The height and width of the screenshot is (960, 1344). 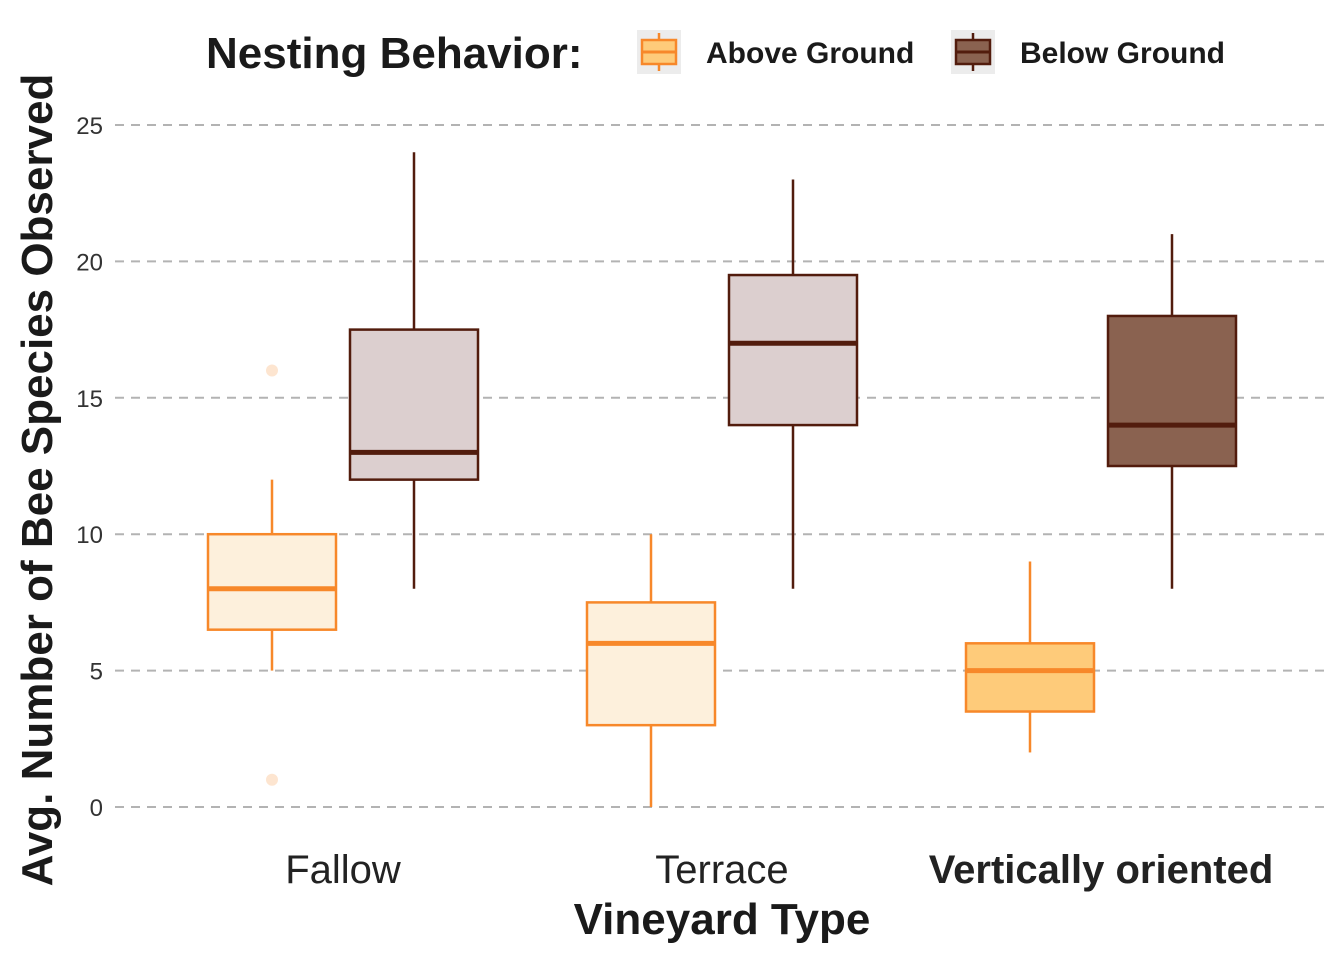 I want to click on legend-label-above-ground: Above Ground, so click(x=810, y=53).